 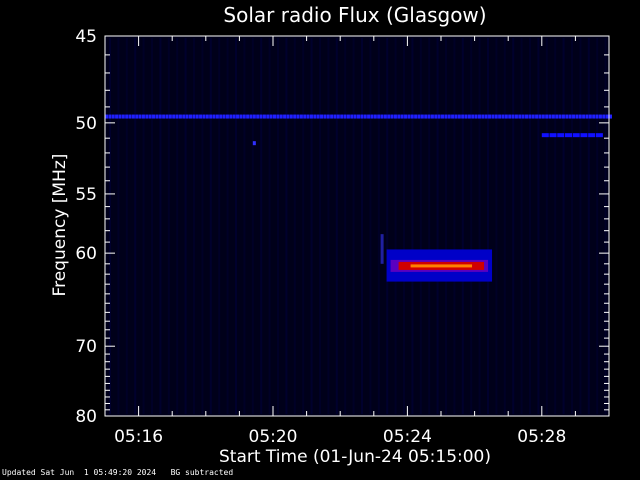 What do you see at coordinates (202, 472) in the screenshot?
I see `bg-note: BG subtracted` at bounding box center [202, 472].